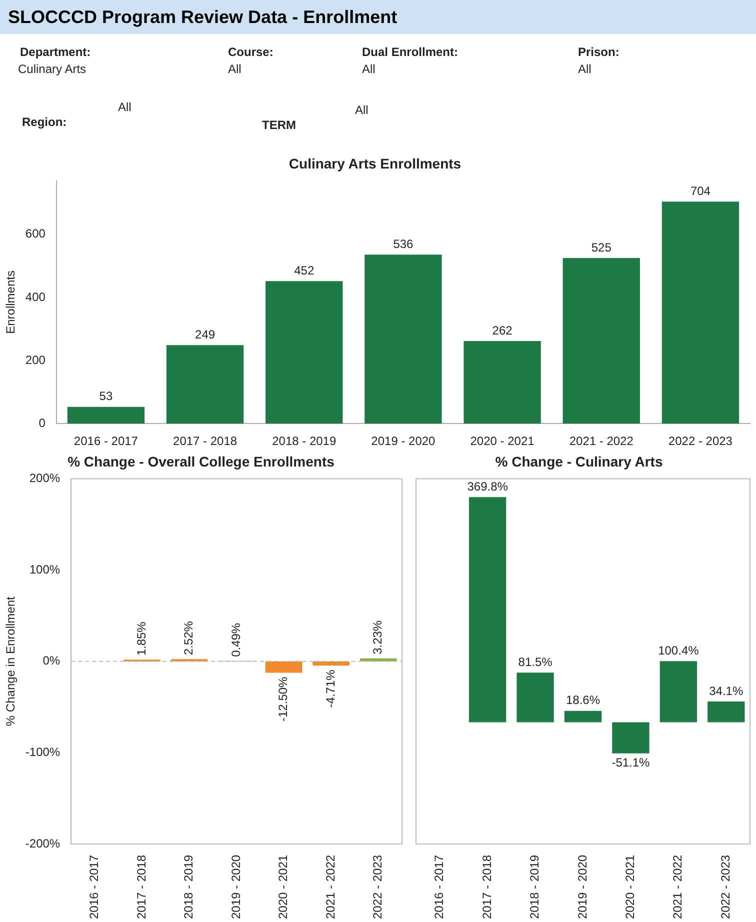 This screenshot has height=922, width=756. I want to click on data-label: 18.6%, so click(583, 700).